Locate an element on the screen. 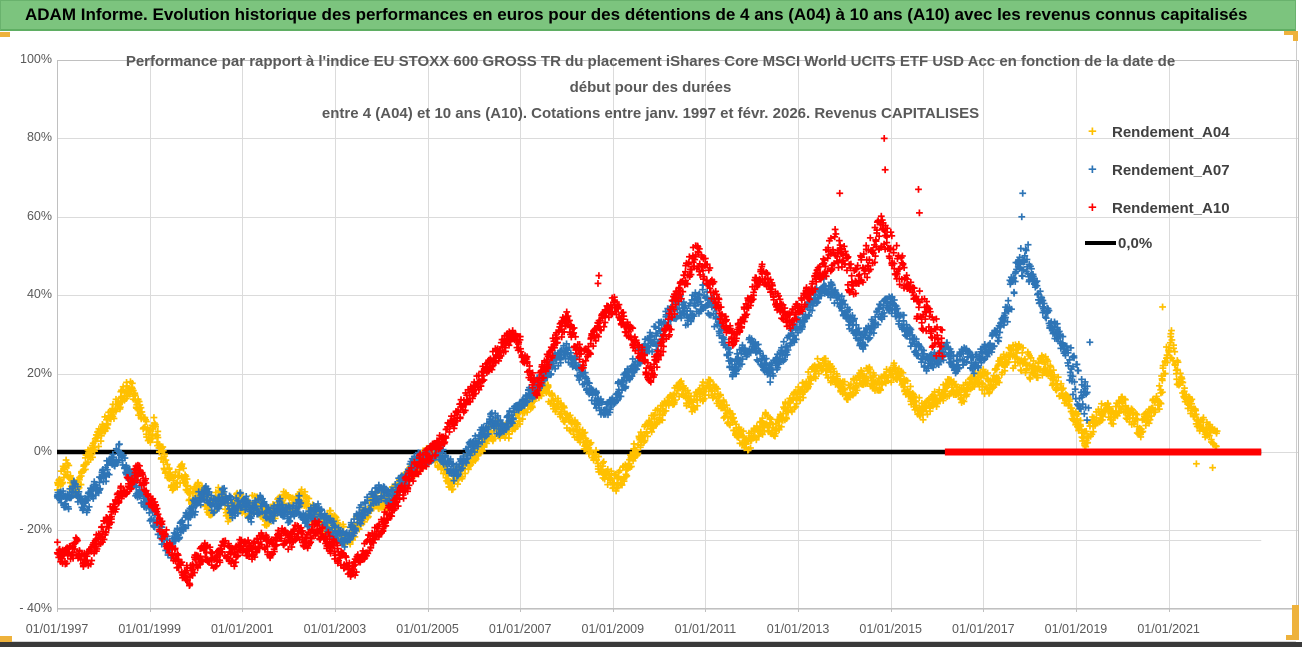  legend-item-rendement-a07: + Rendement_A07 is located at coordinates (1159, 170).